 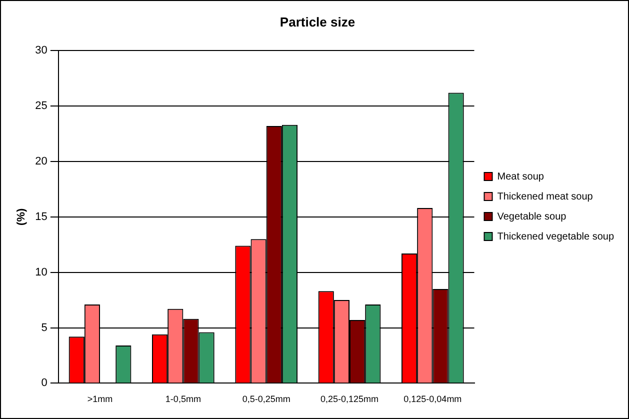 I want to click on y-tick-label: 15, so click(x=41, y=216).